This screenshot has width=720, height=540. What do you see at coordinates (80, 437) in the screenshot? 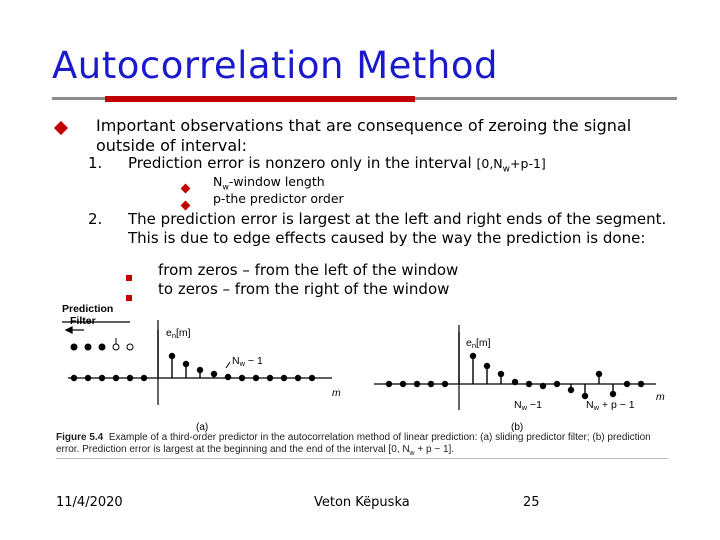
I see `caption-label: Figure 5.4` at bounding box center [80, 437].